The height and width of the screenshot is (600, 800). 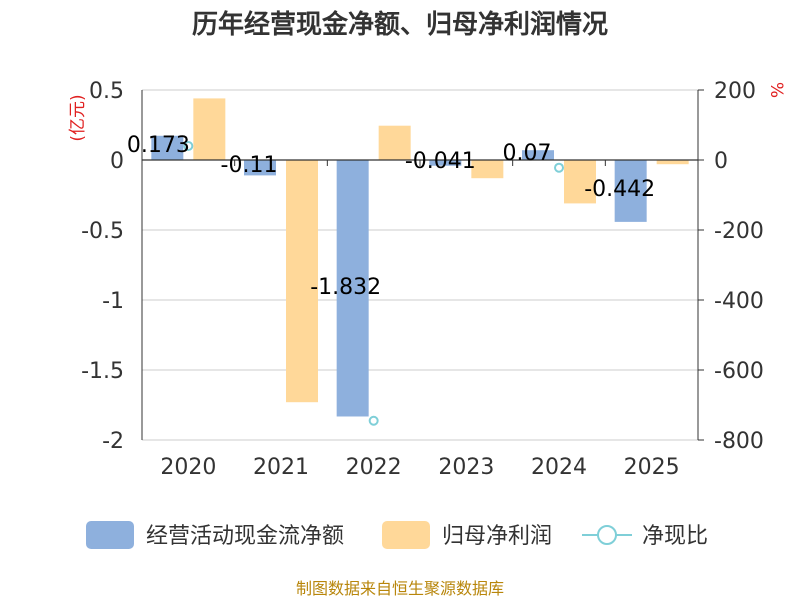 What do you see at coordinates (739, 441) in the screenshot?
I see `right-tick-label: -800` at bounding box center [739, 441].